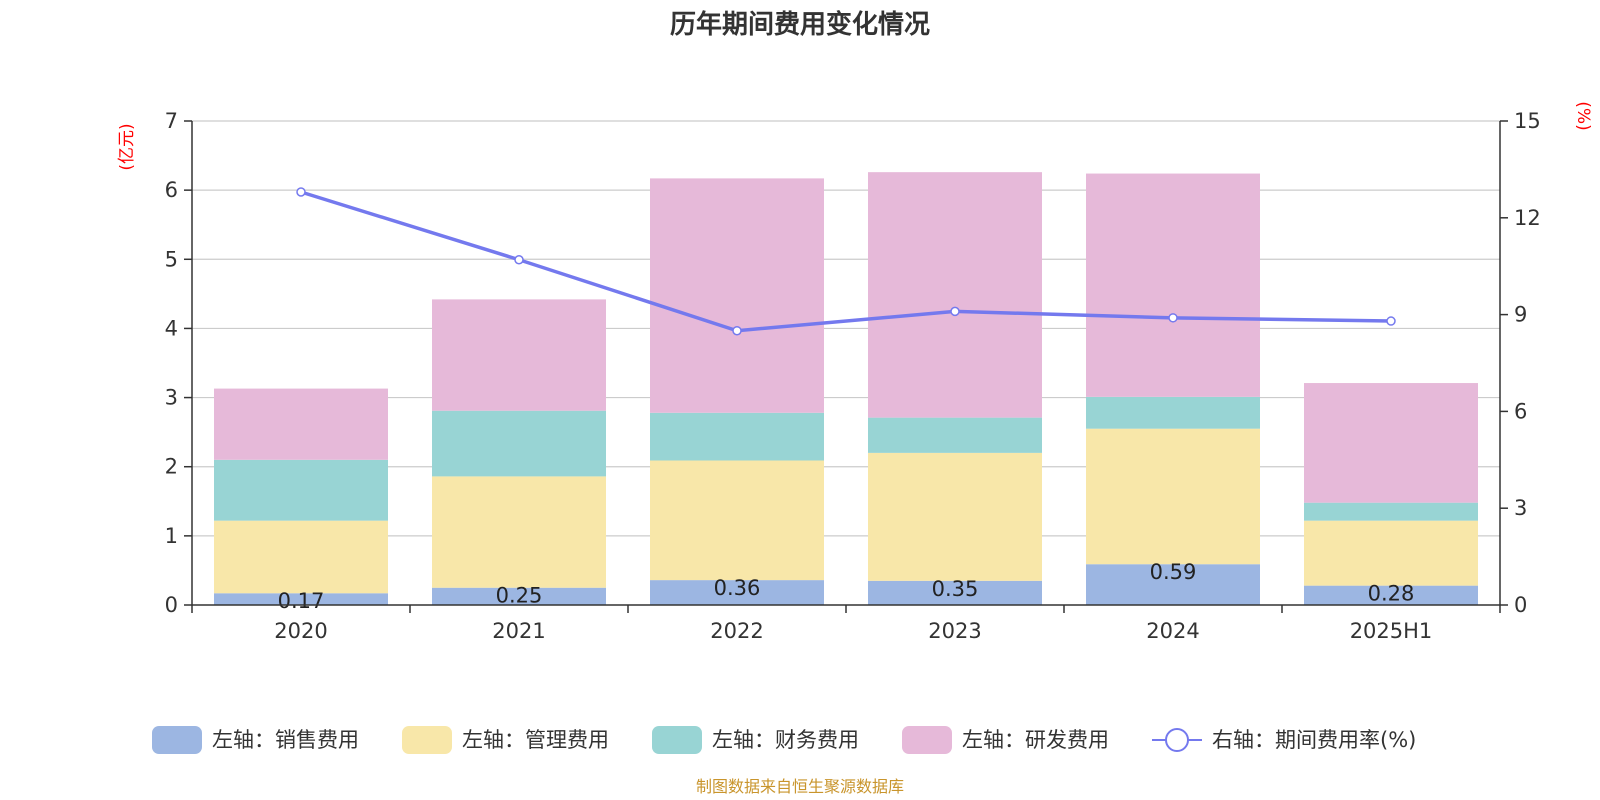 The image size is (1600, 800). Describe the element at coordinates (955, 589) in the screenshot. I see `data-label: 0.35` at that location.